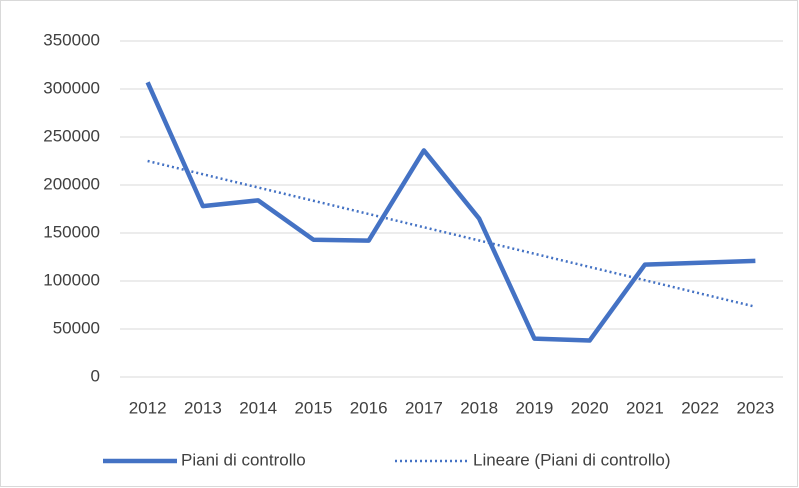 The image size is (799, 488). Describe the element at coordinates (534, 407) in the screenshot. I see `x-tick-label: 2019` at that location.